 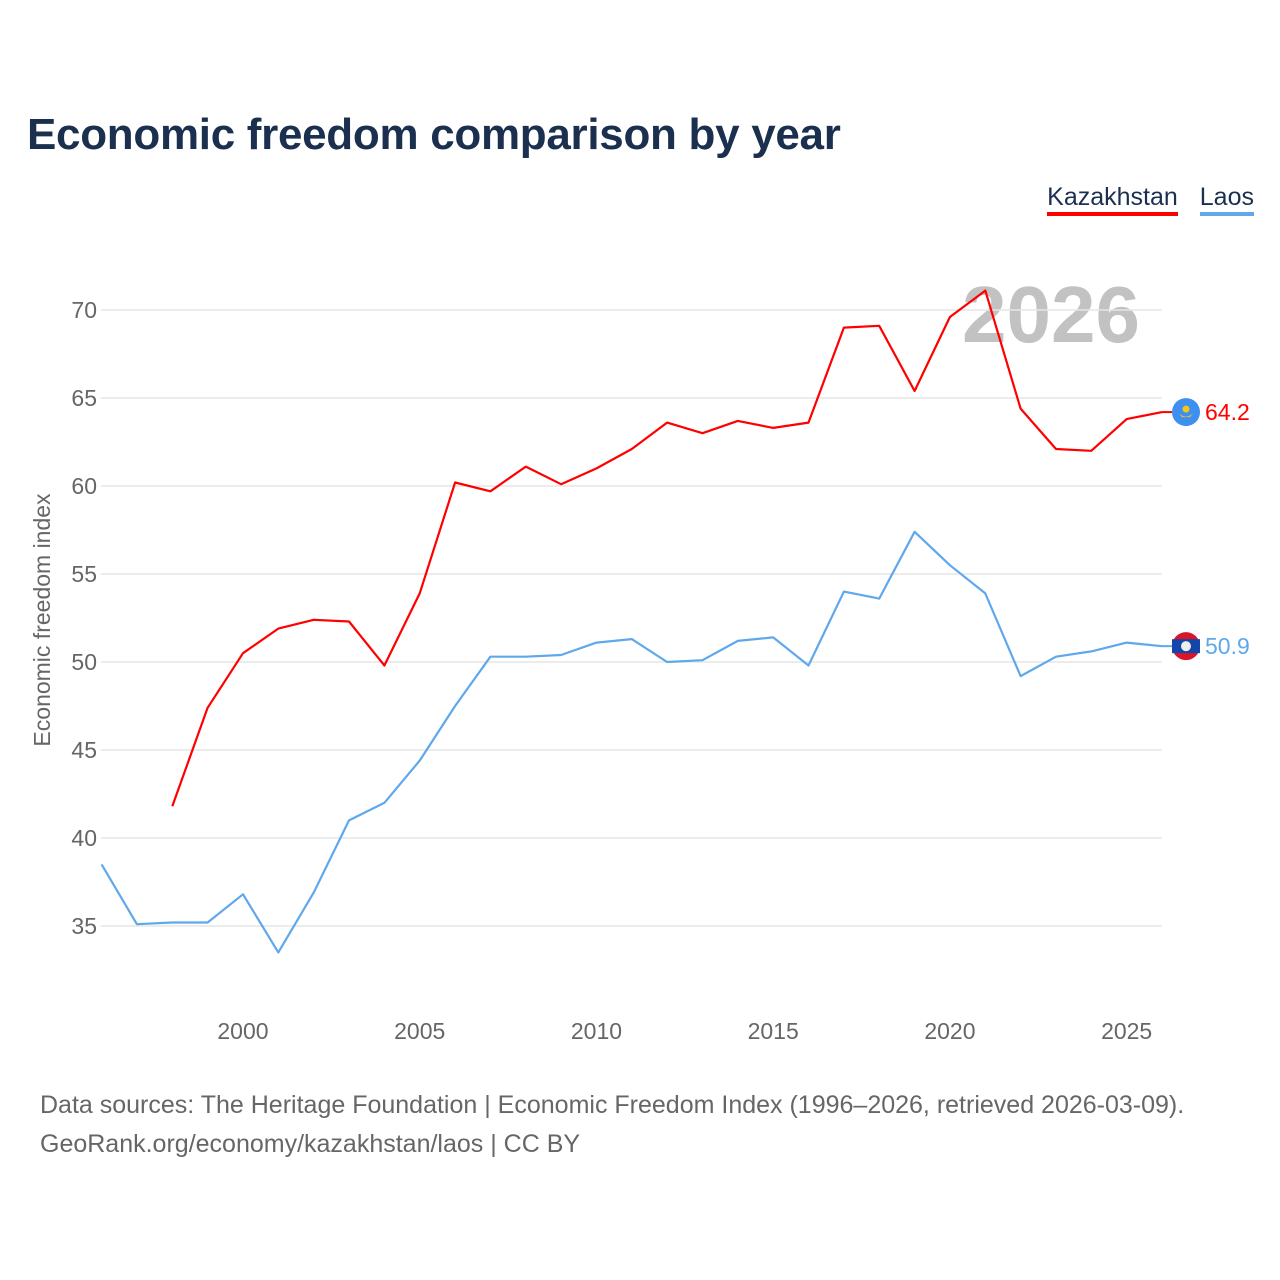 What do you see at coordinates (242, 1031) in the screenshot?
I see `x-tick-label: 2000` at bounding box center [242, 1031].